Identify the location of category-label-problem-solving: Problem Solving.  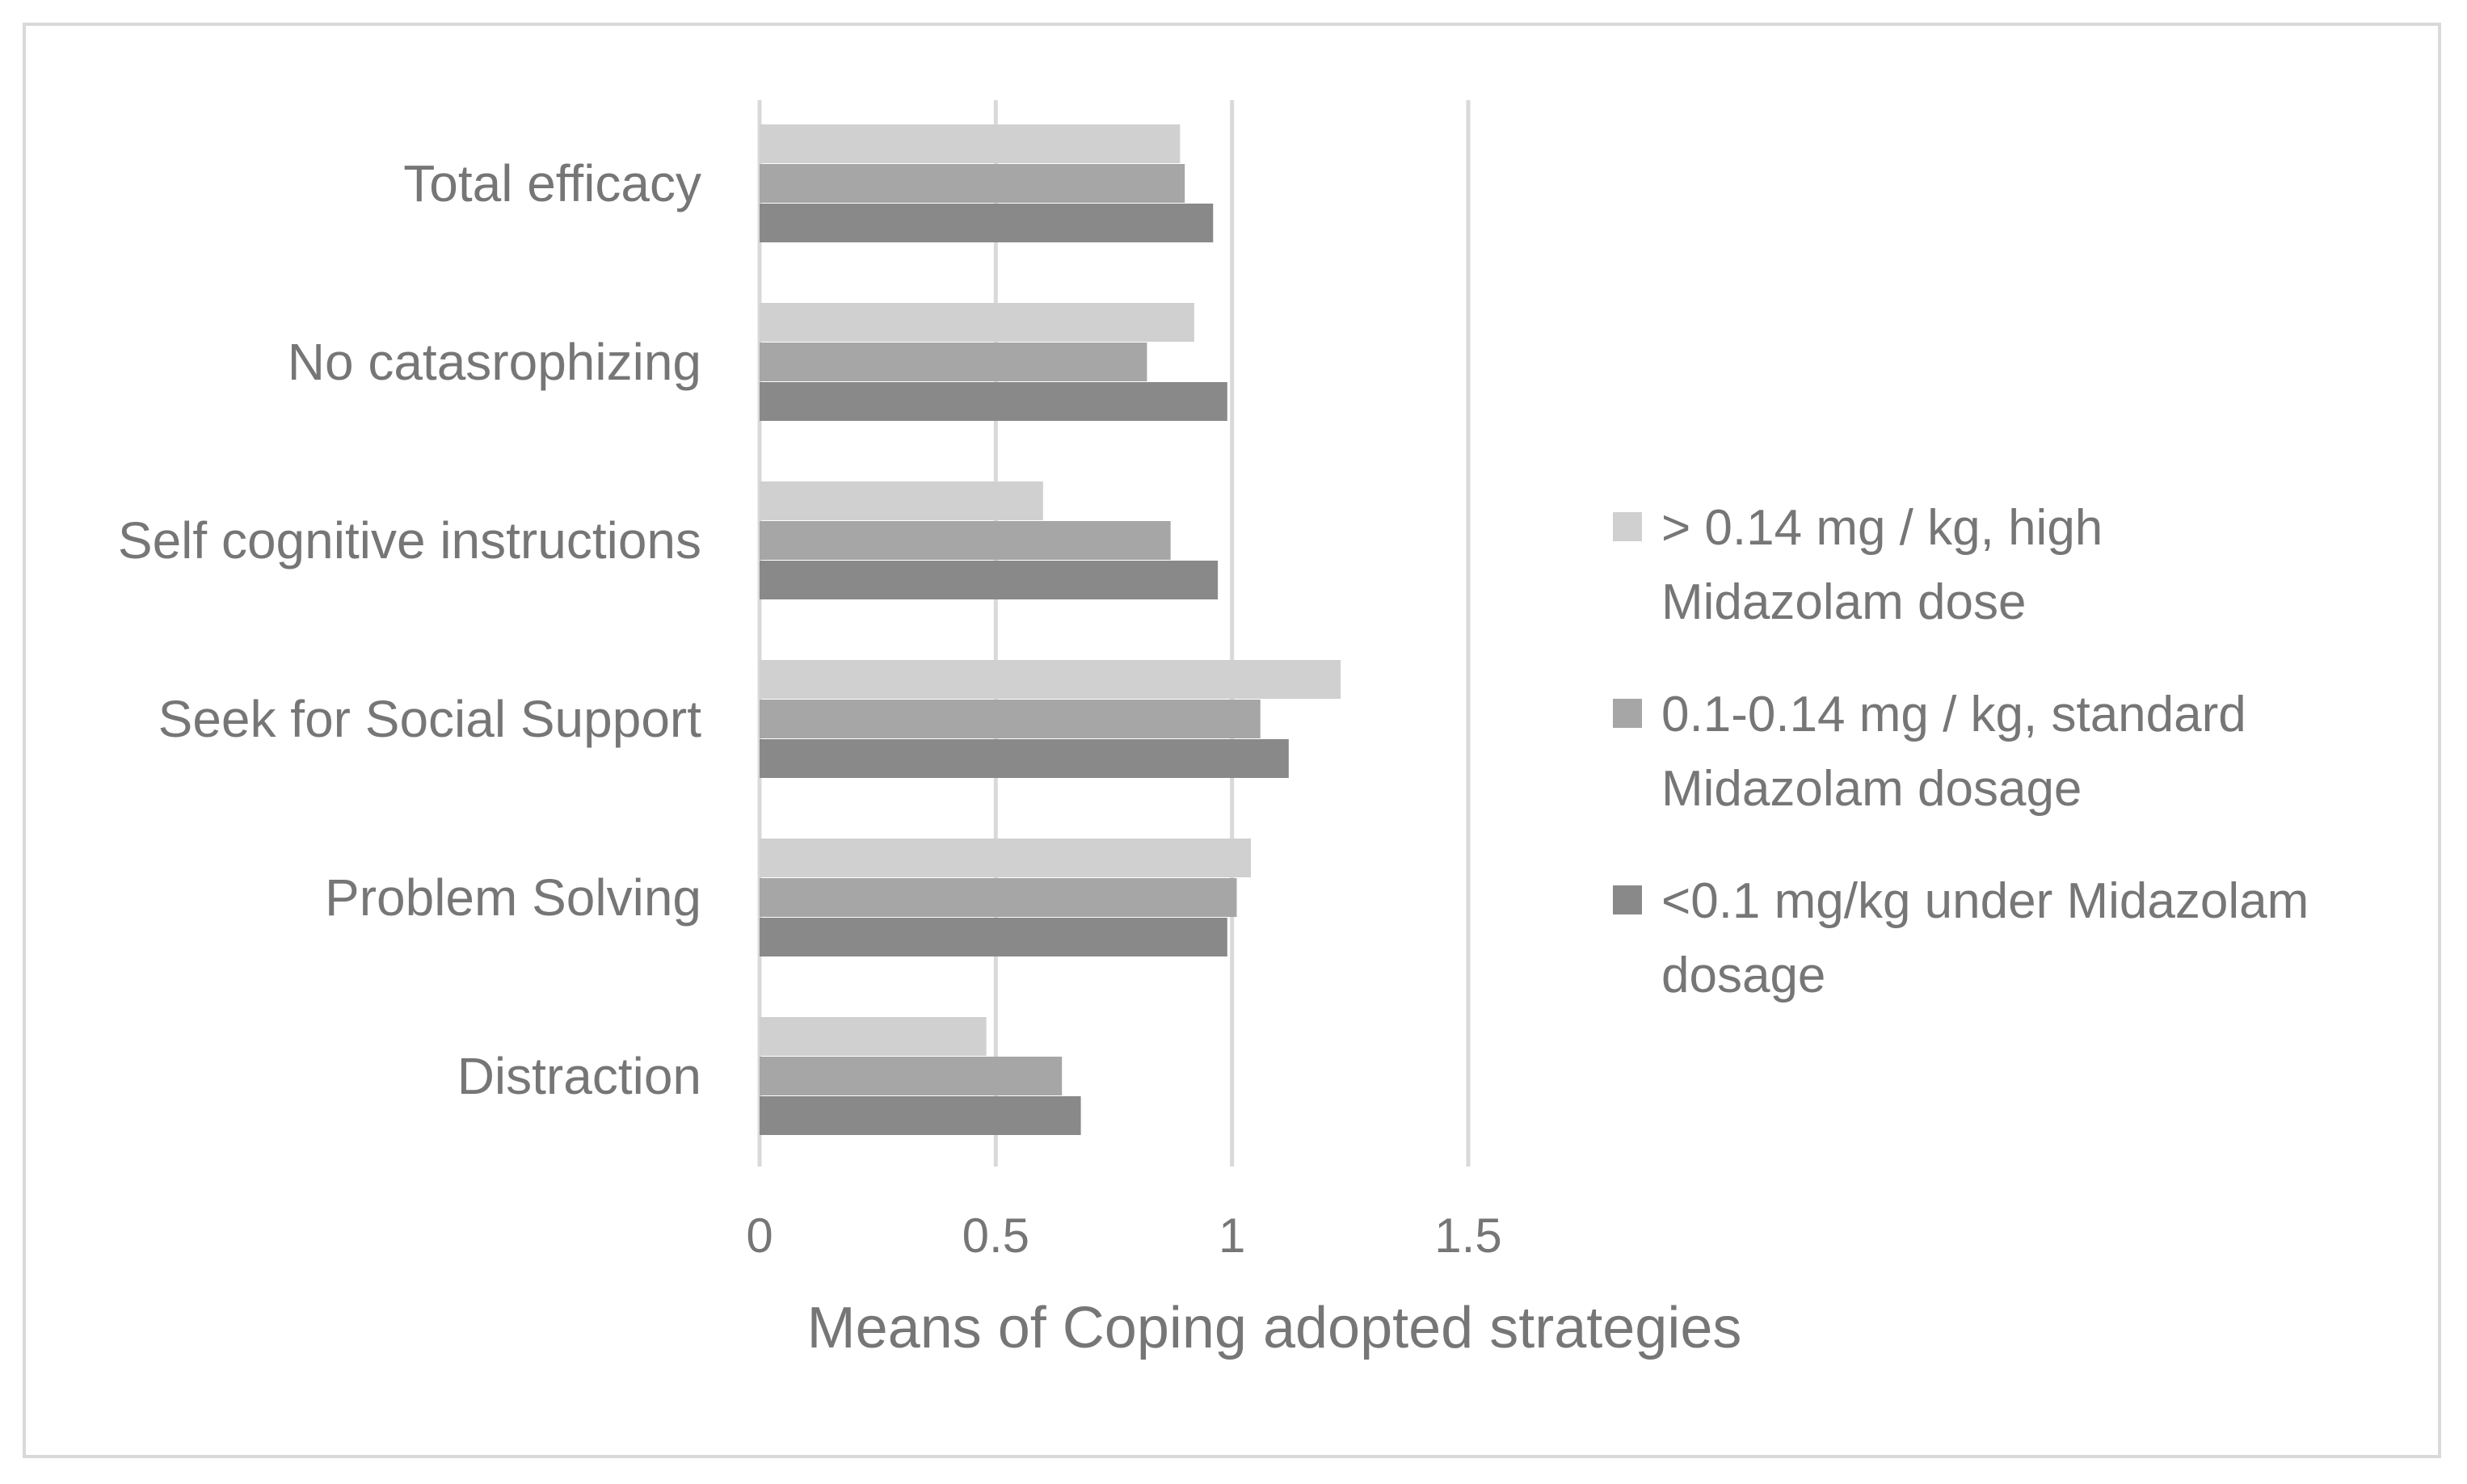
(513, 897).